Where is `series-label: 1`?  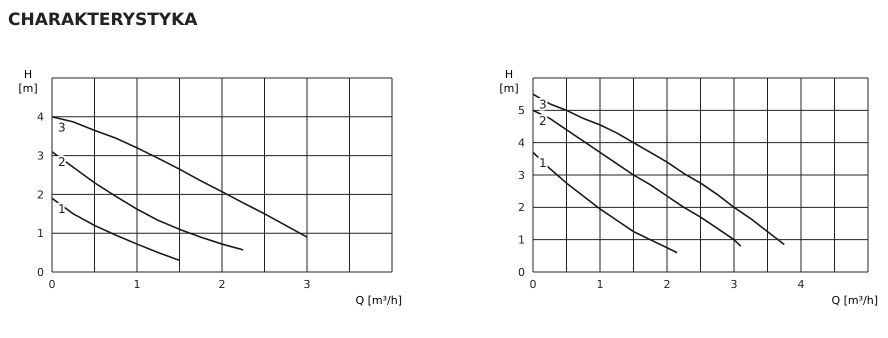 series-label: 1 is located at coordinates (62, 209).